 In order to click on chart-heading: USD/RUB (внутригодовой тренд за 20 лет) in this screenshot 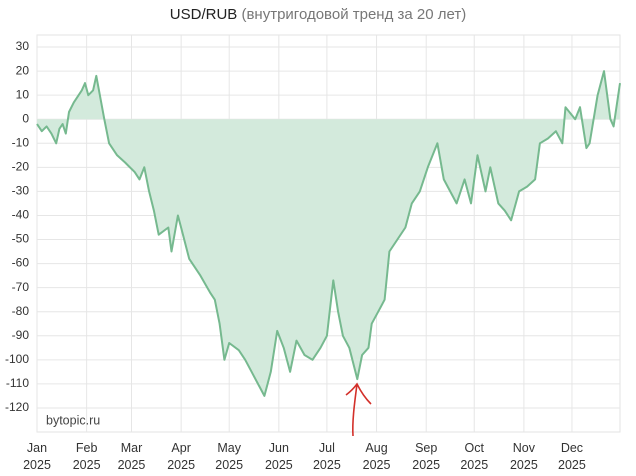, I will do `click(318, 14)`.